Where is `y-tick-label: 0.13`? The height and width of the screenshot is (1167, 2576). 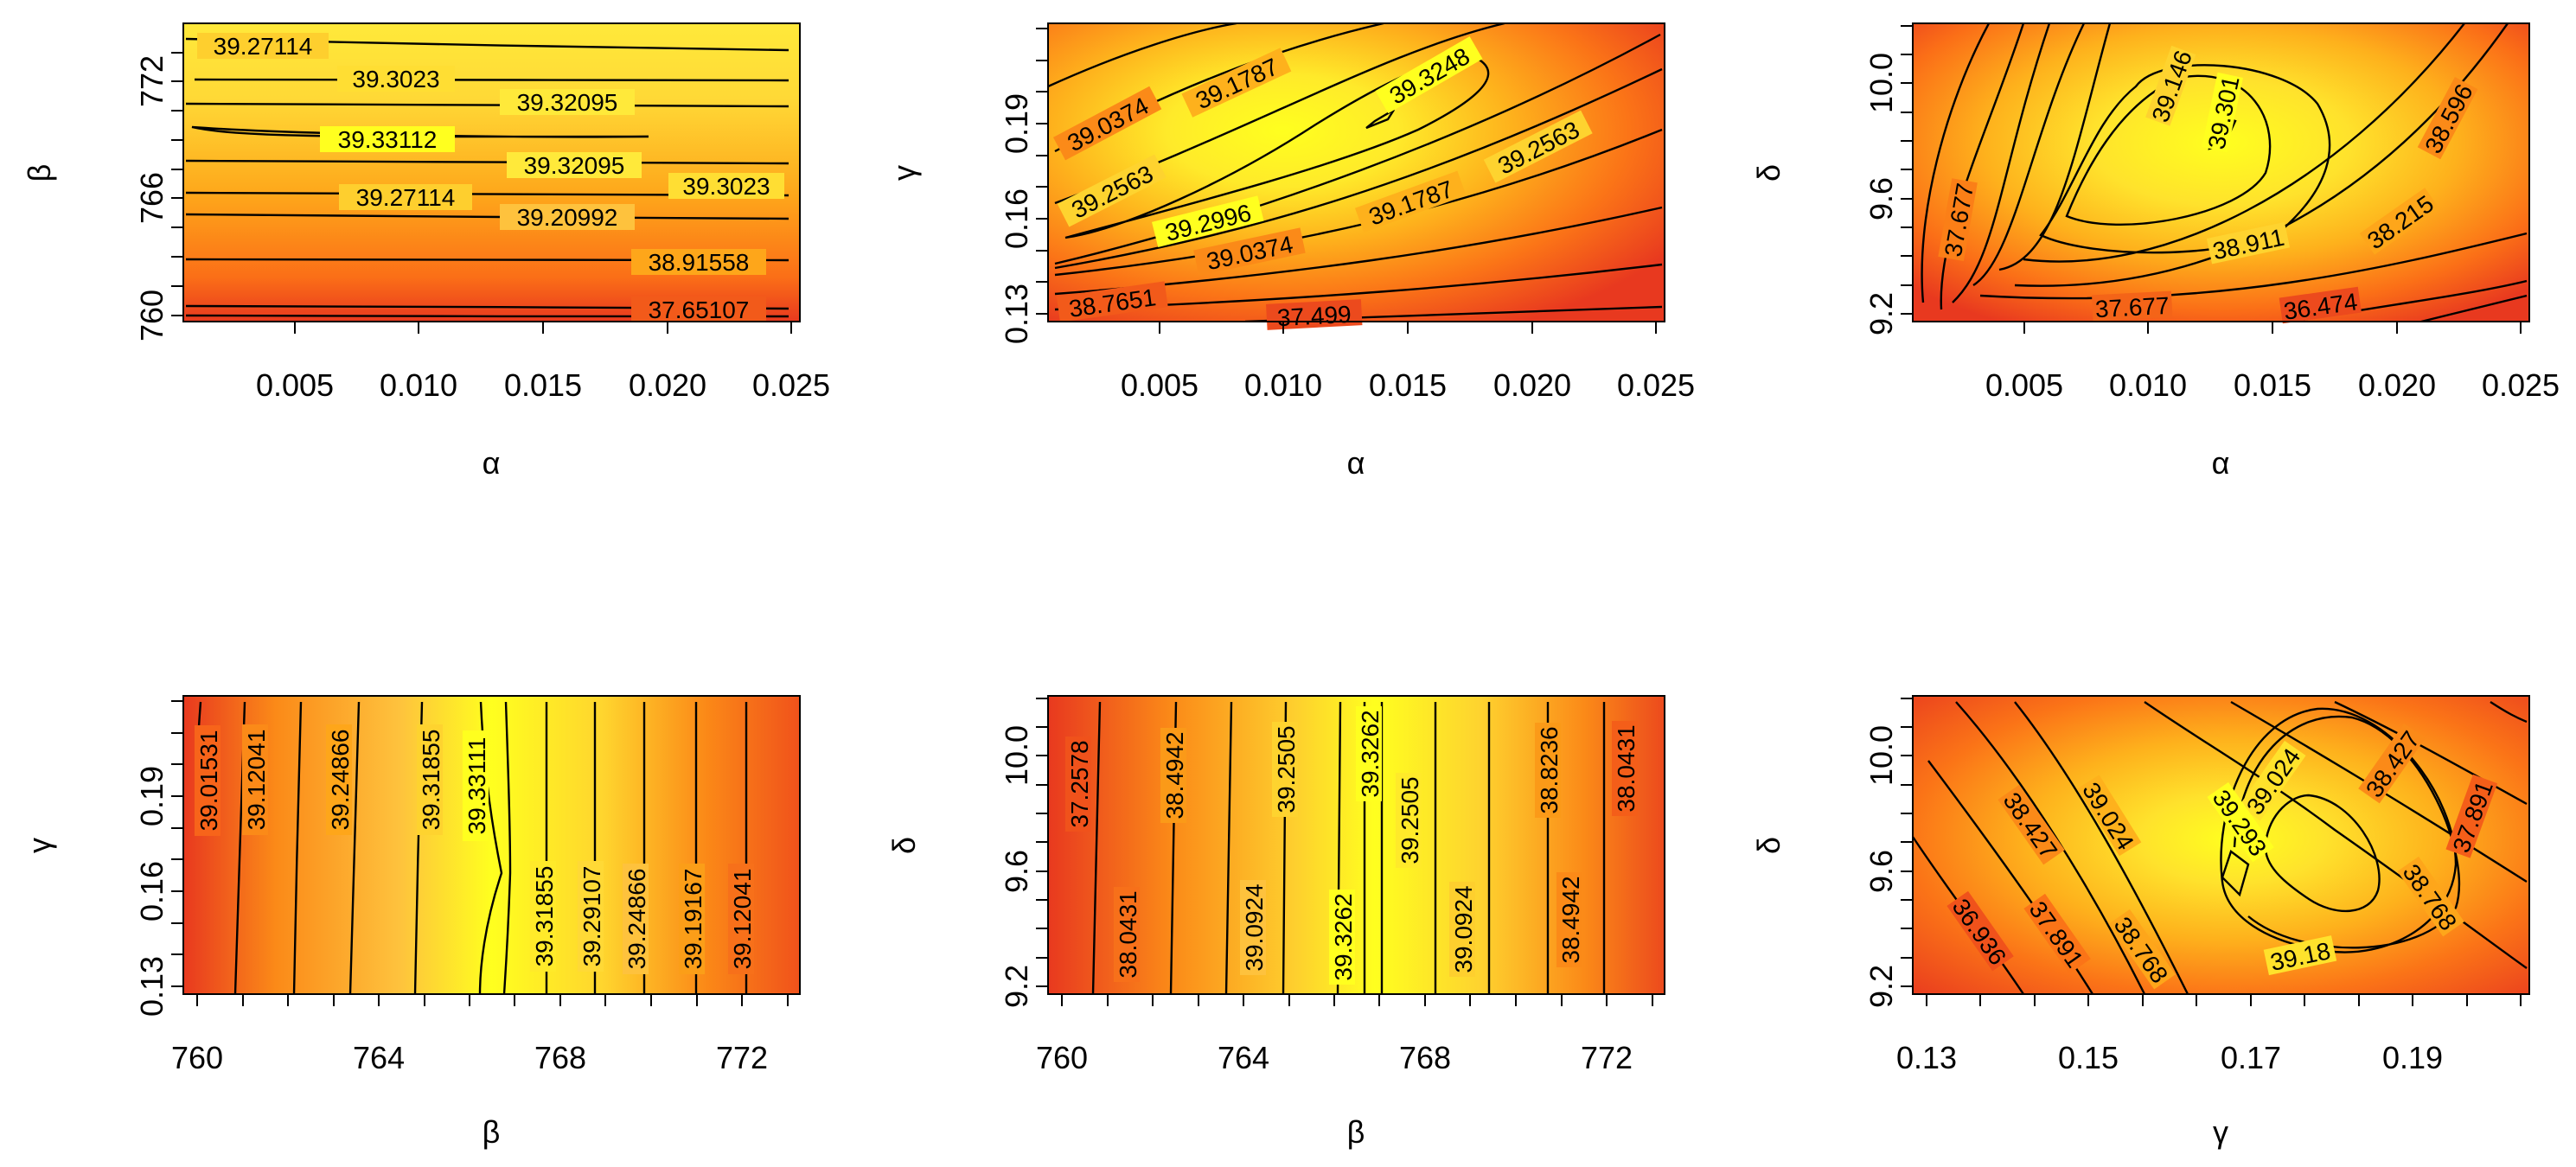 y-tick-label: 0.13 is located at coordinates (1016, 314).